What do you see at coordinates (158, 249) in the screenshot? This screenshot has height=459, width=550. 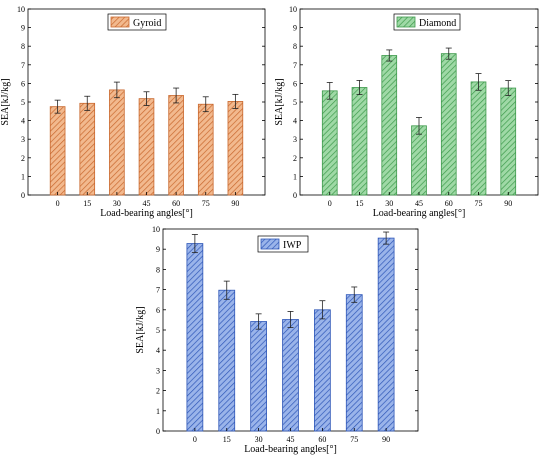 I see `iwp-y-tick-label: 9` at bounding box center [158, 249].